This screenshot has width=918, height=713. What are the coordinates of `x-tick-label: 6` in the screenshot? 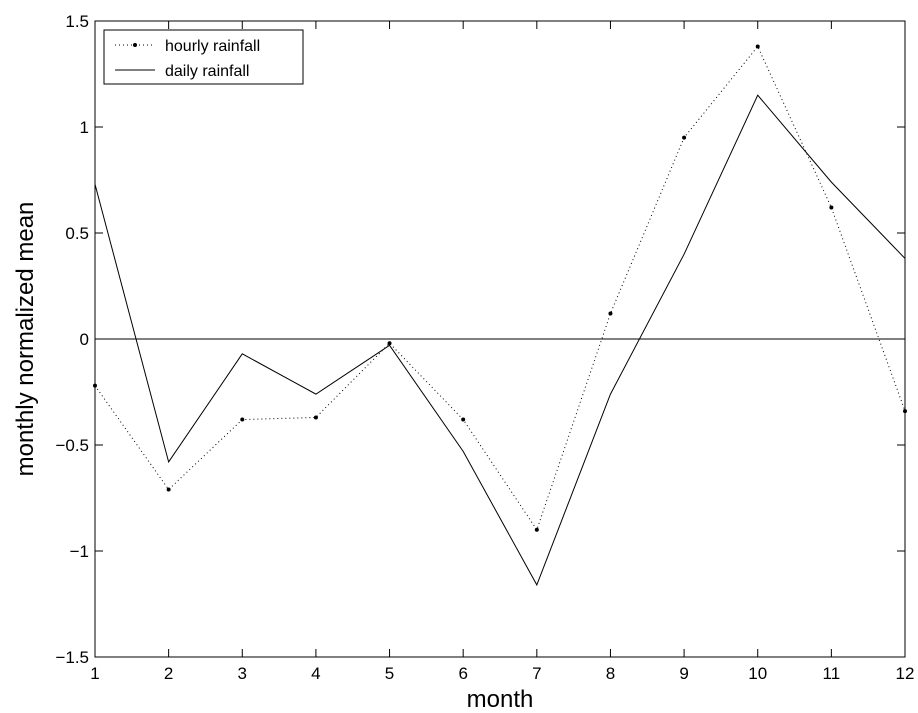 It's located at (462, 673).